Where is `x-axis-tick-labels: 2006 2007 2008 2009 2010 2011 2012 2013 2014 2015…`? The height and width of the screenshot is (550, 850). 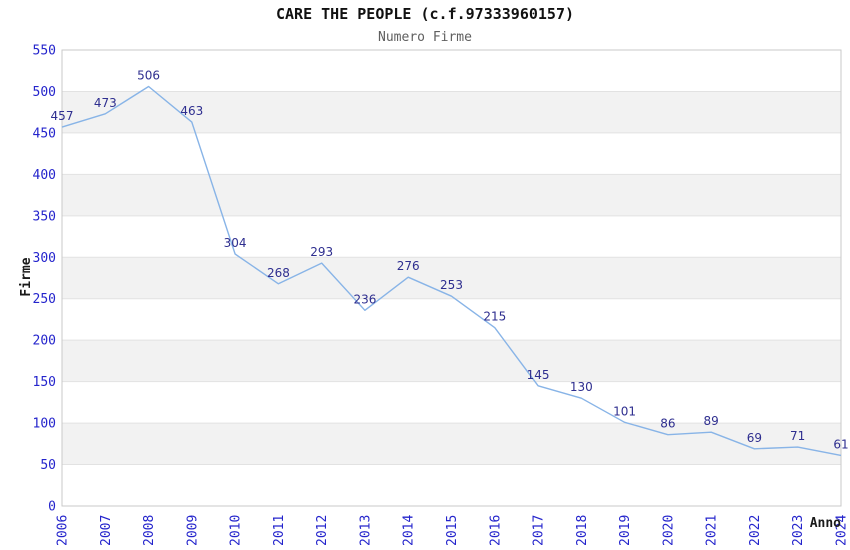 x-axis-tick-labels: 2006 2007 2008 2009 2010 2011 2012 2013 2014 2015… is located at coordinates (453, 530).